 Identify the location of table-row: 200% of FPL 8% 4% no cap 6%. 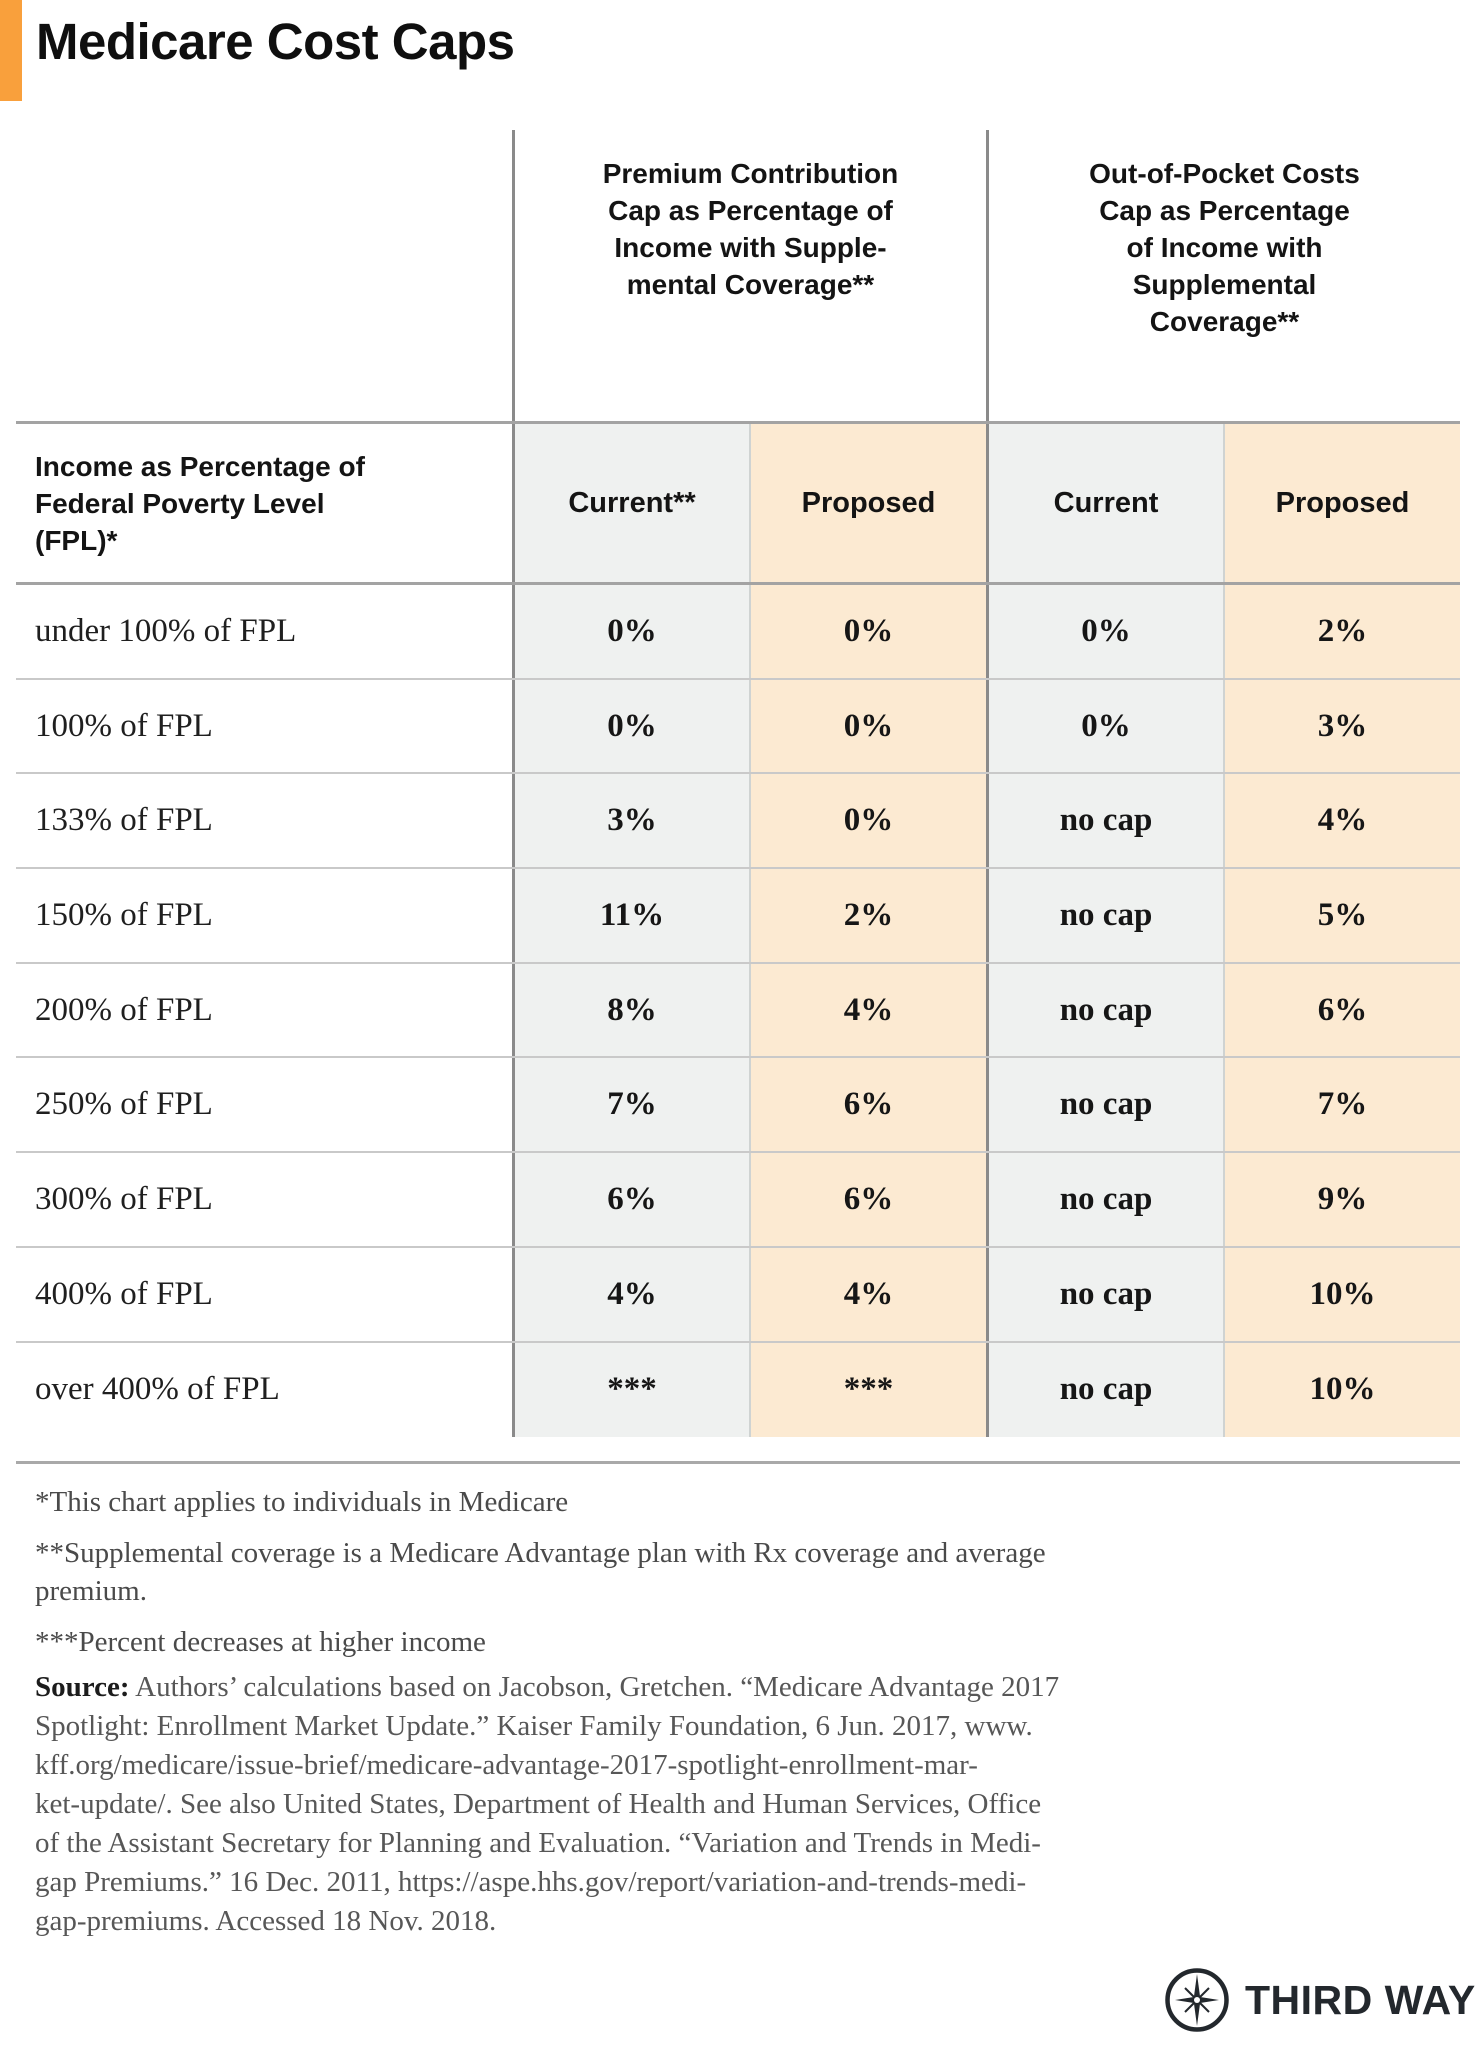
(738, 1011).